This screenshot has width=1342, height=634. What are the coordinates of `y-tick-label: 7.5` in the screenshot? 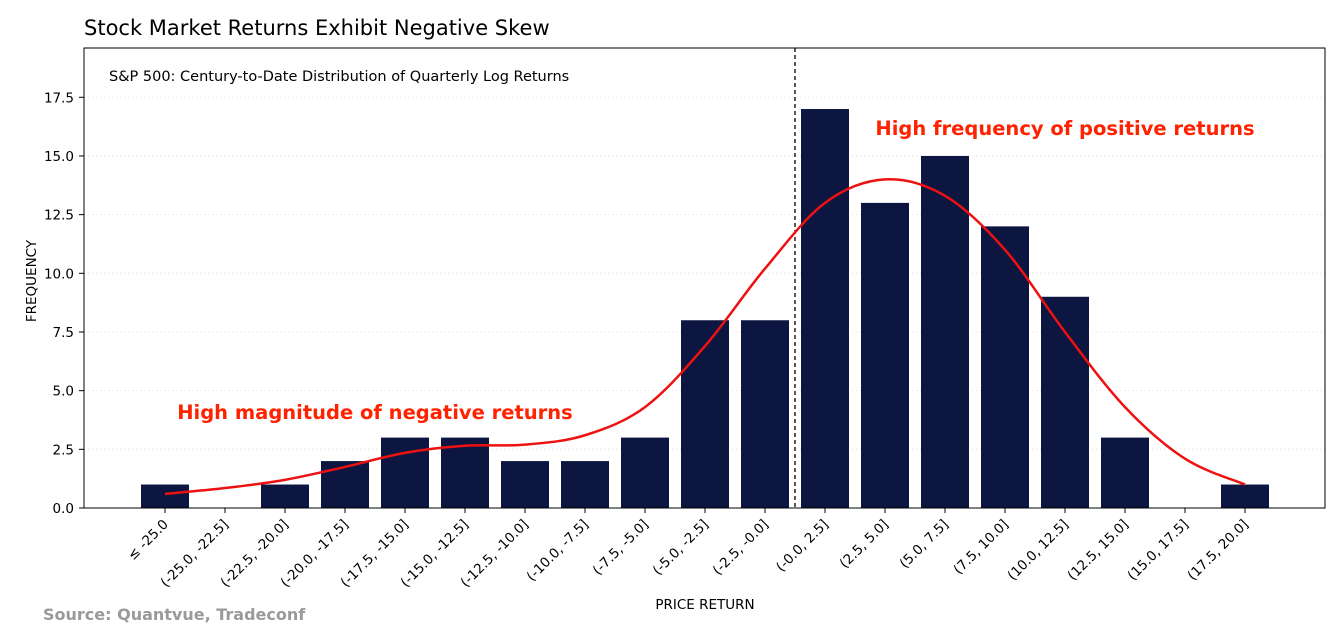 It's located at (63, 333).